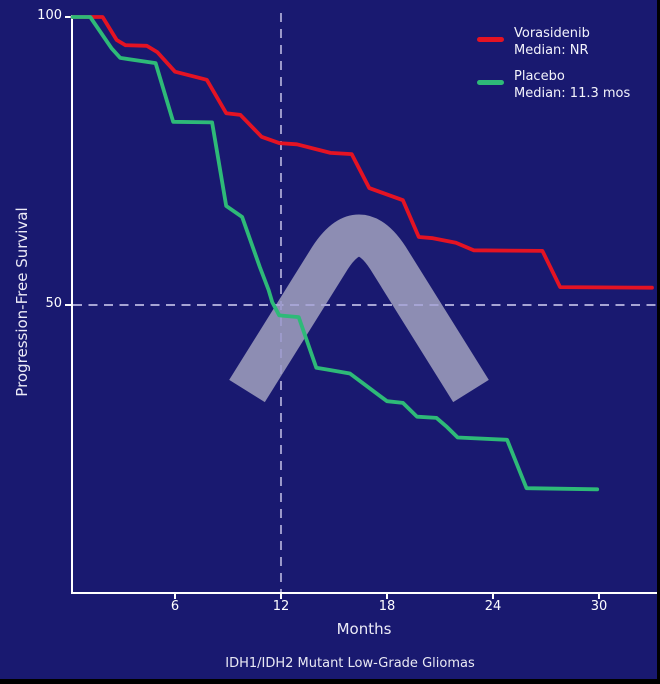 Image resolution: width=660 pixels, height=684 pixels. I want to click on legend-item-vorasidenib: Vorasidenib Median: NR, so click(553, 42).